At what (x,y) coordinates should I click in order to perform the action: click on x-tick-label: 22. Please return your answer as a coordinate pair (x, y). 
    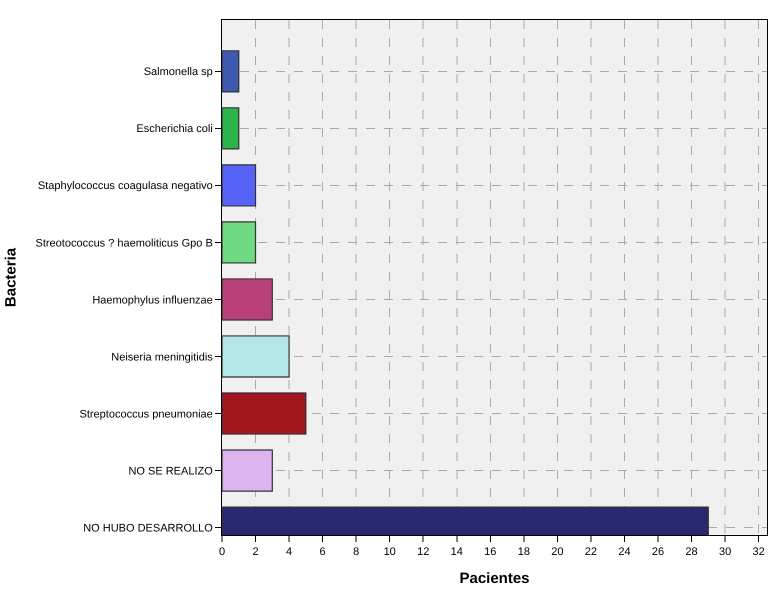
    Looking at the image, I should click on (591, 552).